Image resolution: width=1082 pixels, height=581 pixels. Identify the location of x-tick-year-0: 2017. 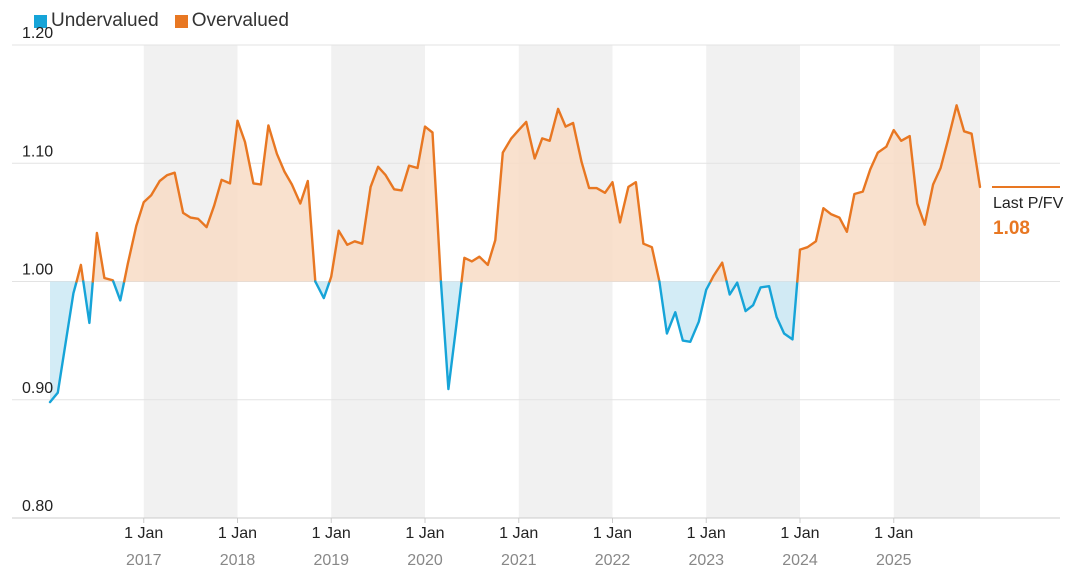
(144, 560).